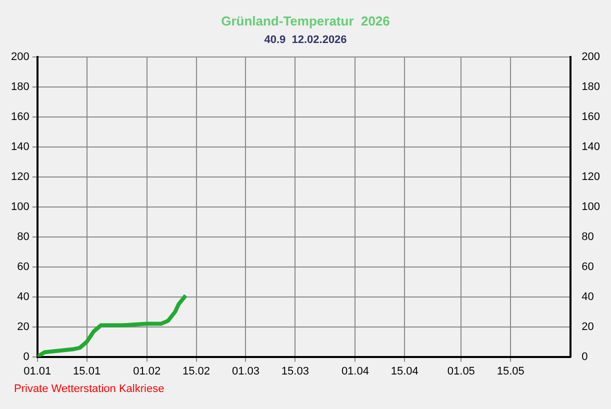 The width and height of the screenshot is (611, 409). Describe the element at coordinates (461, 371) in the screenshot. I see `x-tick-label: 01.05` at that location.